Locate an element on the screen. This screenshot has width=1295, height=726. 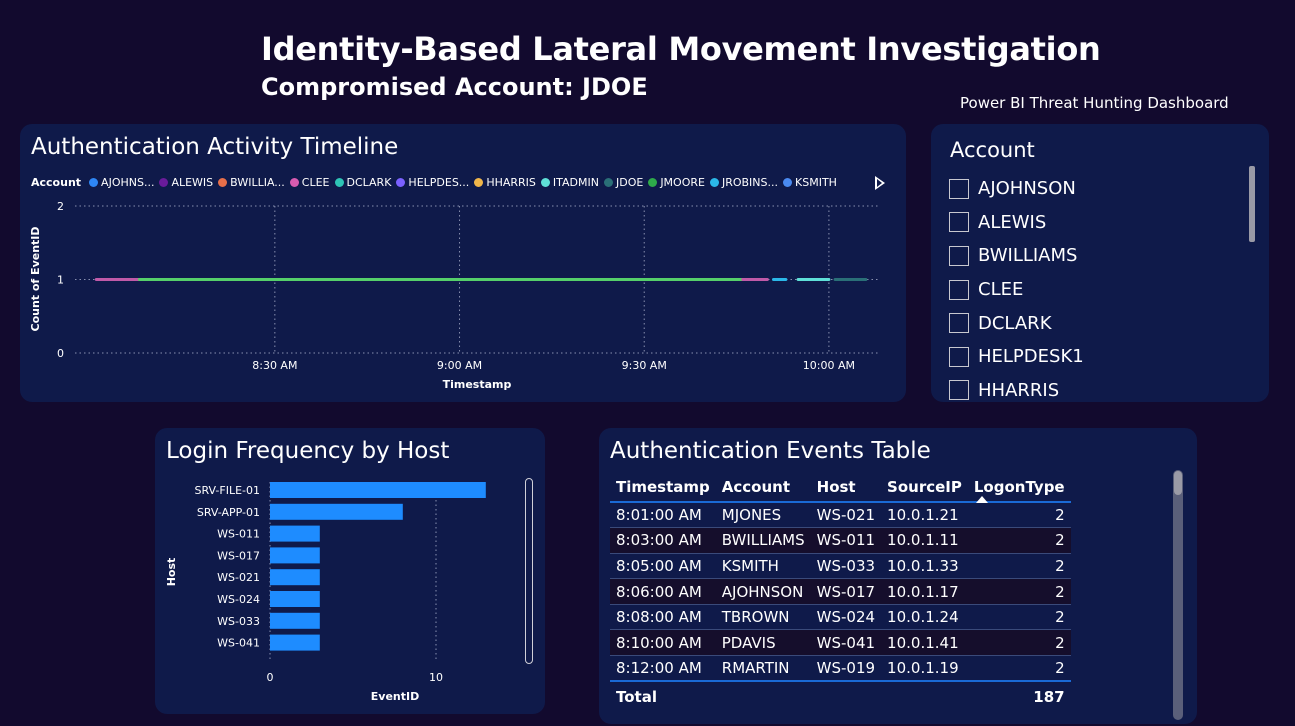
table-cell: 10.0.1.11 is located at coordinates (923, 540).